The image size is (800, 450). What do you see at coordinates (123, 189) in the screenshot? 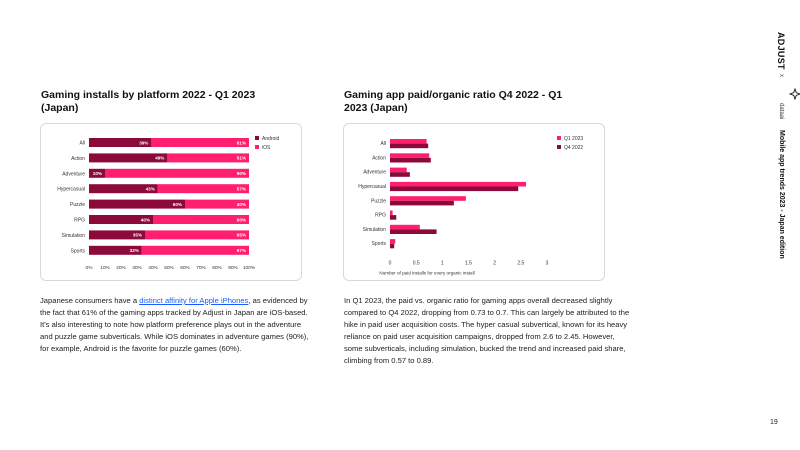
I see `bar-android-hypercasual` at bounding box center [123, 189].